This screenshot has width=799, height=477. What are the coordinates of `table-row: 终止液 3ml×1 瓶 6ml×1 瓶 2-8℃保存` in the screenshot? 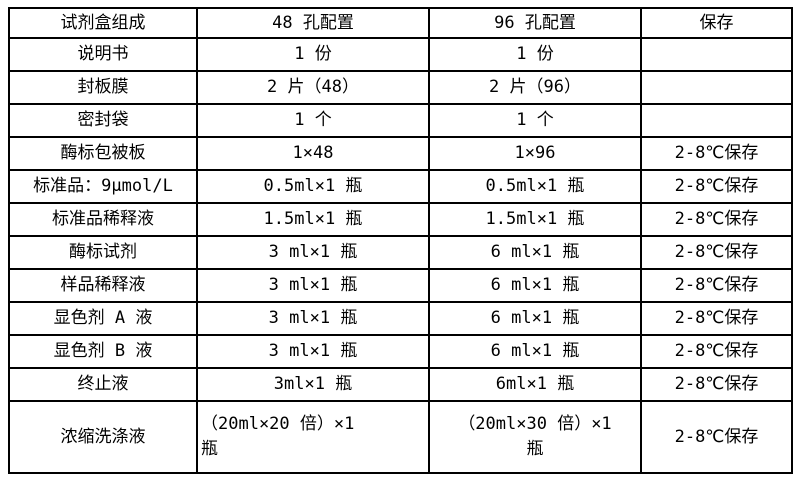 It's located at (400, 384).